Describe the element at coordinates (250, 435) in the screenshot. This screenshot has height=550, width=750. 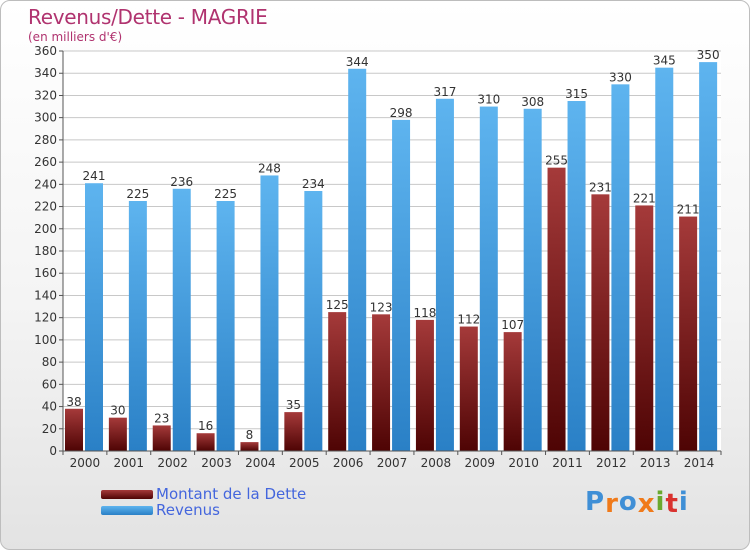
I see `data-label: 8` at that location.